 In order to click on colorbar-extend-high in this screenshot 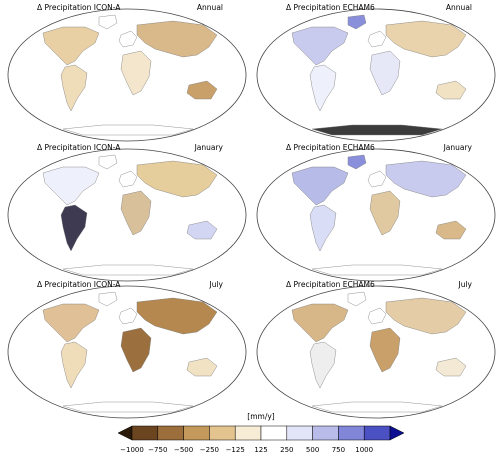, I will do `click(397, 433)`.